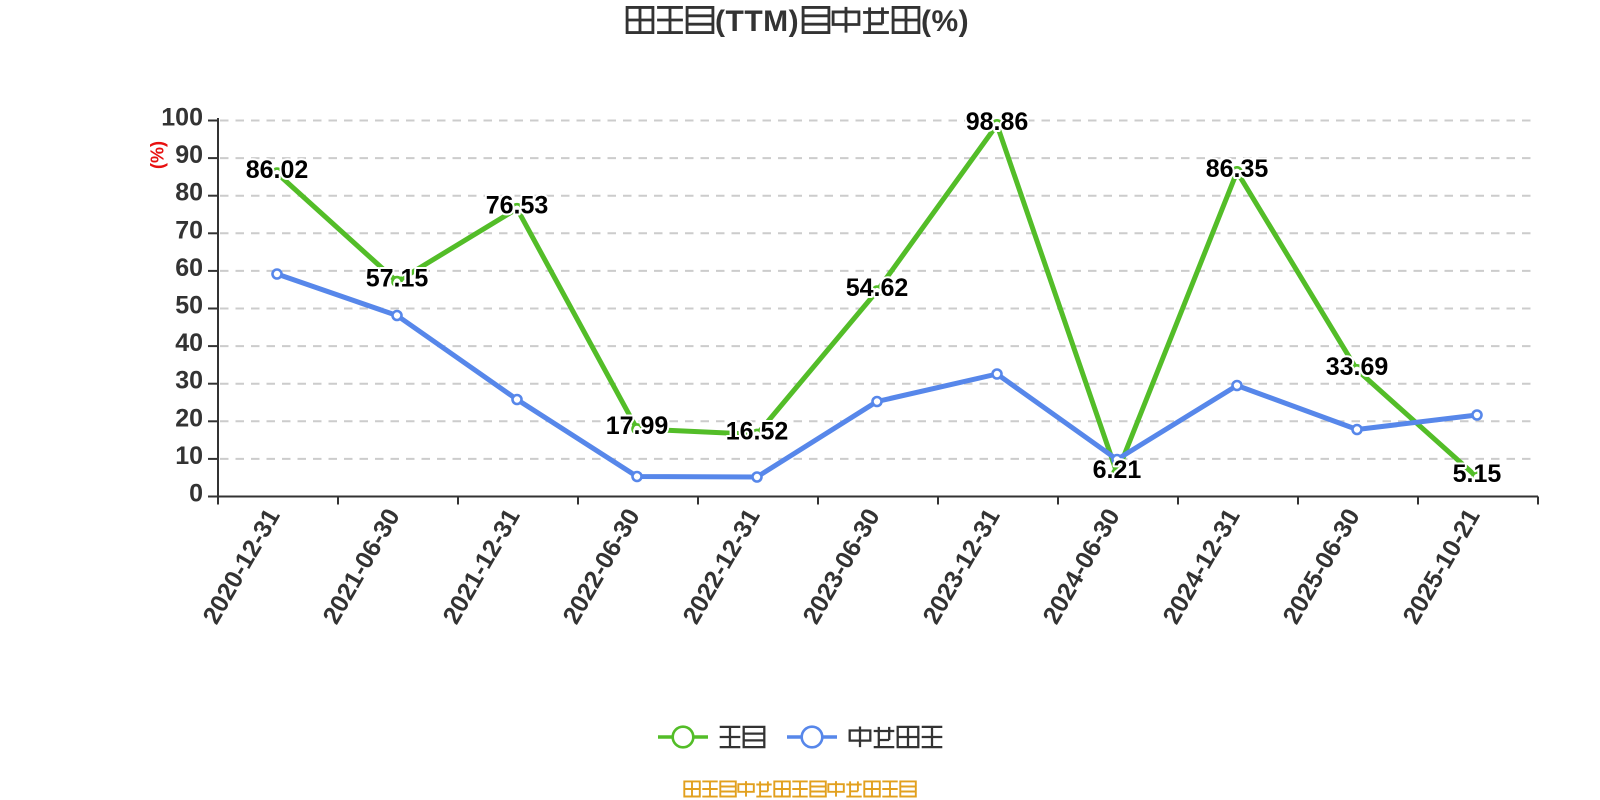  I want to click on svg-text: 5.15, so click(1477, 474).